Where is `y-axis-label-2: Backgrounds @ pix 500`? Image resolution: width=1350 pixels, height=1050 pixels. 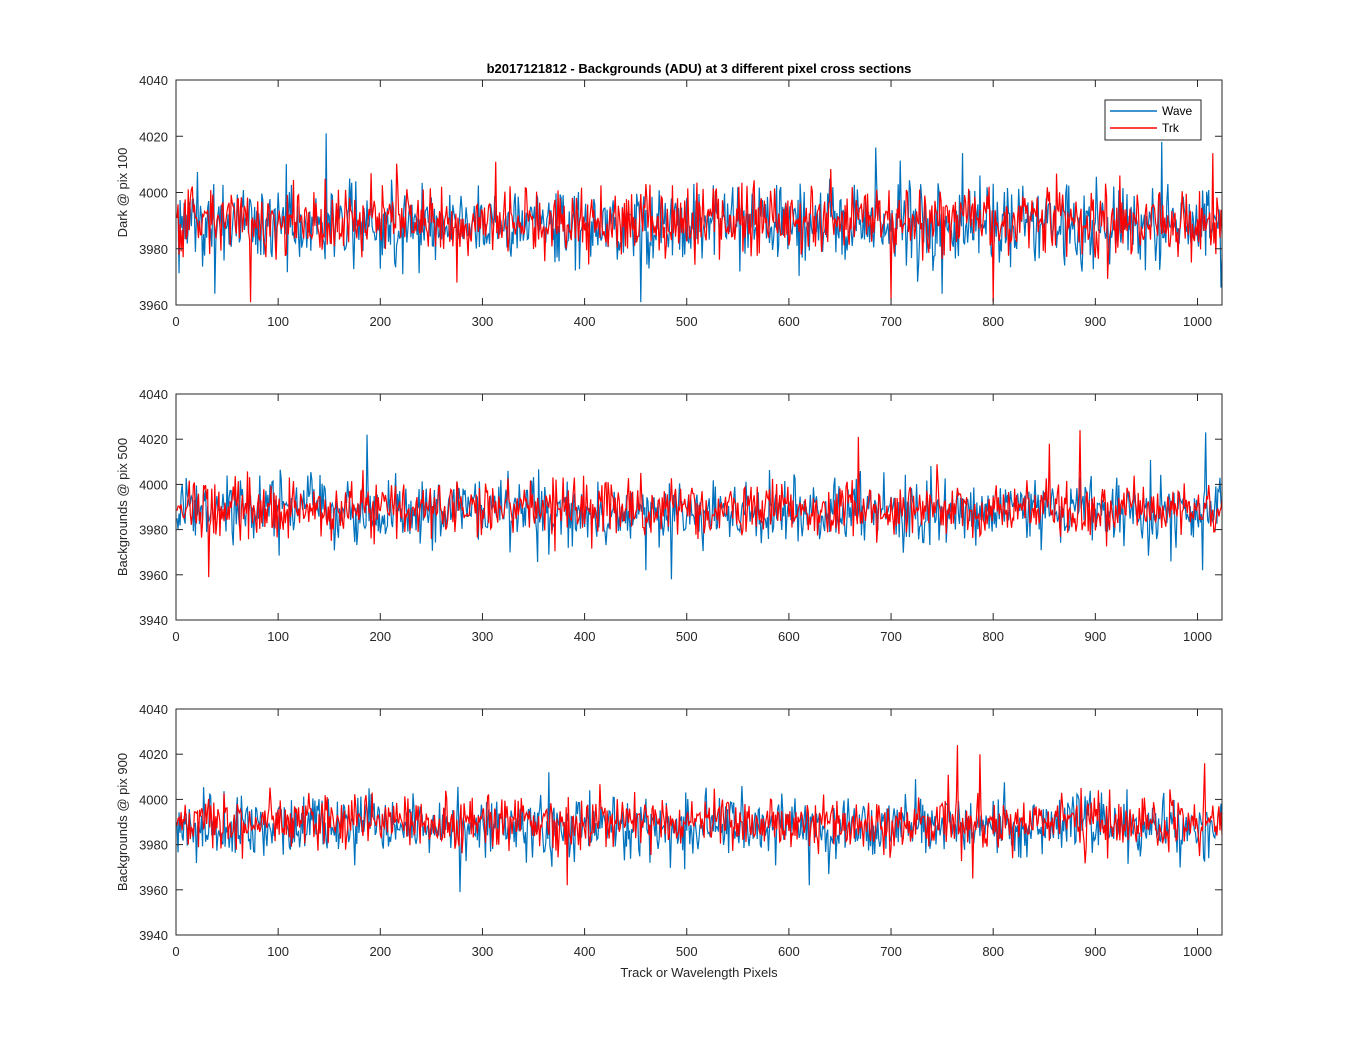 y-axis-label-2: Backgrounds @ pix 500 is located at coordinates (122, 507).